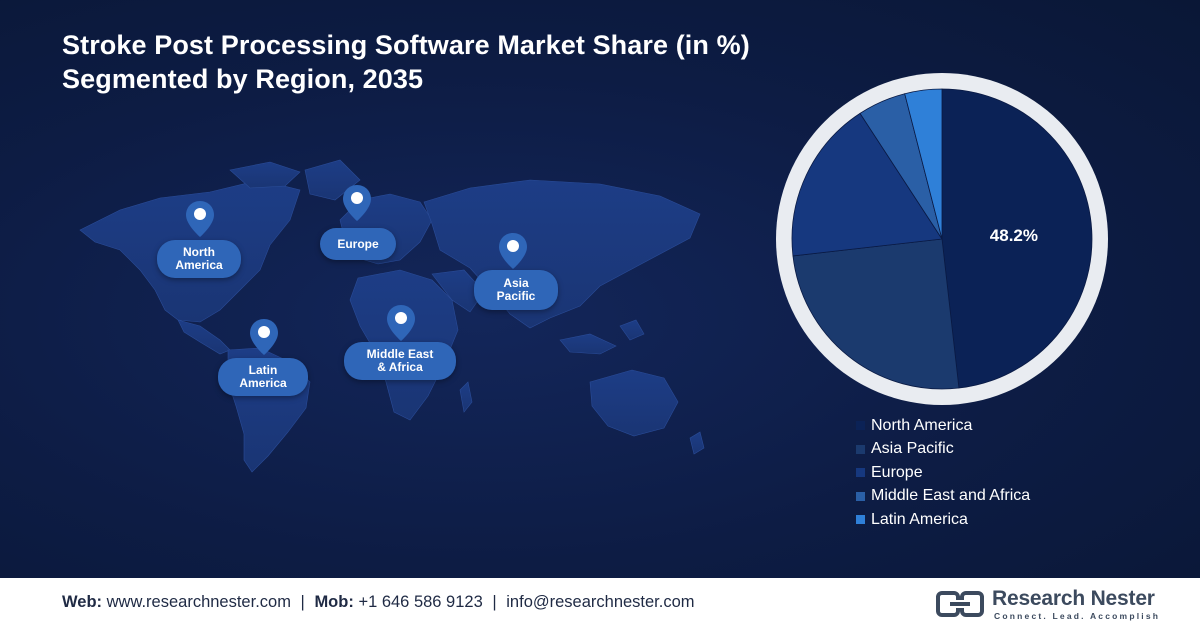 The width and height of the screenshot is (1200, 628). I want to click on region-label-latin-america-line1: Latin, so click(263, 370).